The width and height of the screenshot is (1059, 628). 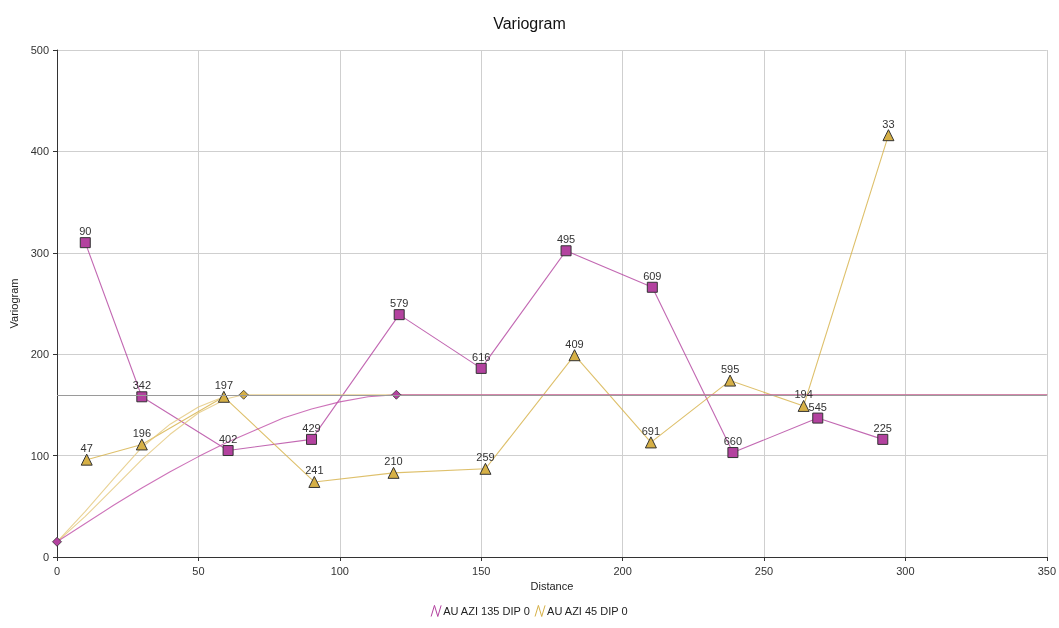 What do you see at coordinates (39, 252) in the screenshot?
I see `y-tick-label: 300` at bounding box center [39, 252].